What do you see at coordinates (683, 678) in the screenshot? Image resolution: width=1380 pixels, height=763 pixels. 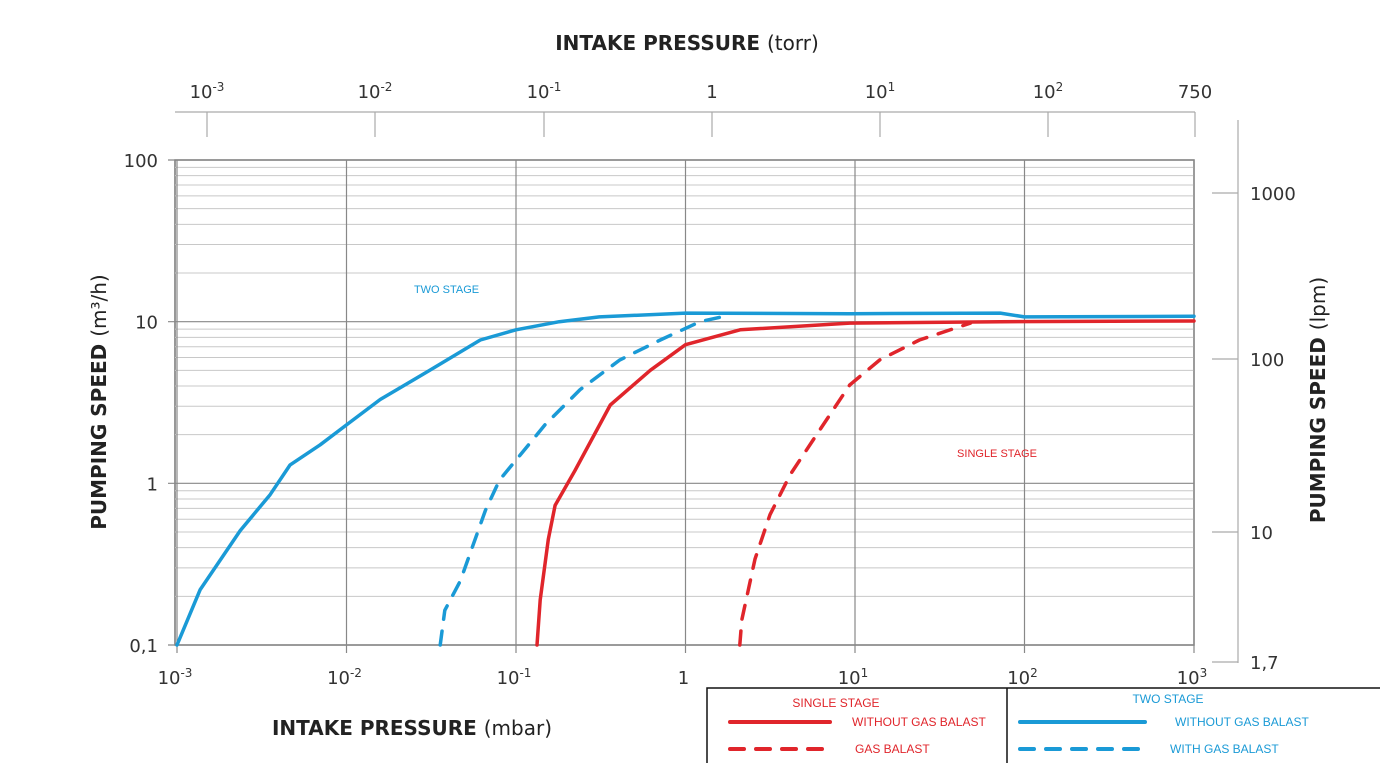 I see `x-tick-label: 1` at bounding box center [683, 678].